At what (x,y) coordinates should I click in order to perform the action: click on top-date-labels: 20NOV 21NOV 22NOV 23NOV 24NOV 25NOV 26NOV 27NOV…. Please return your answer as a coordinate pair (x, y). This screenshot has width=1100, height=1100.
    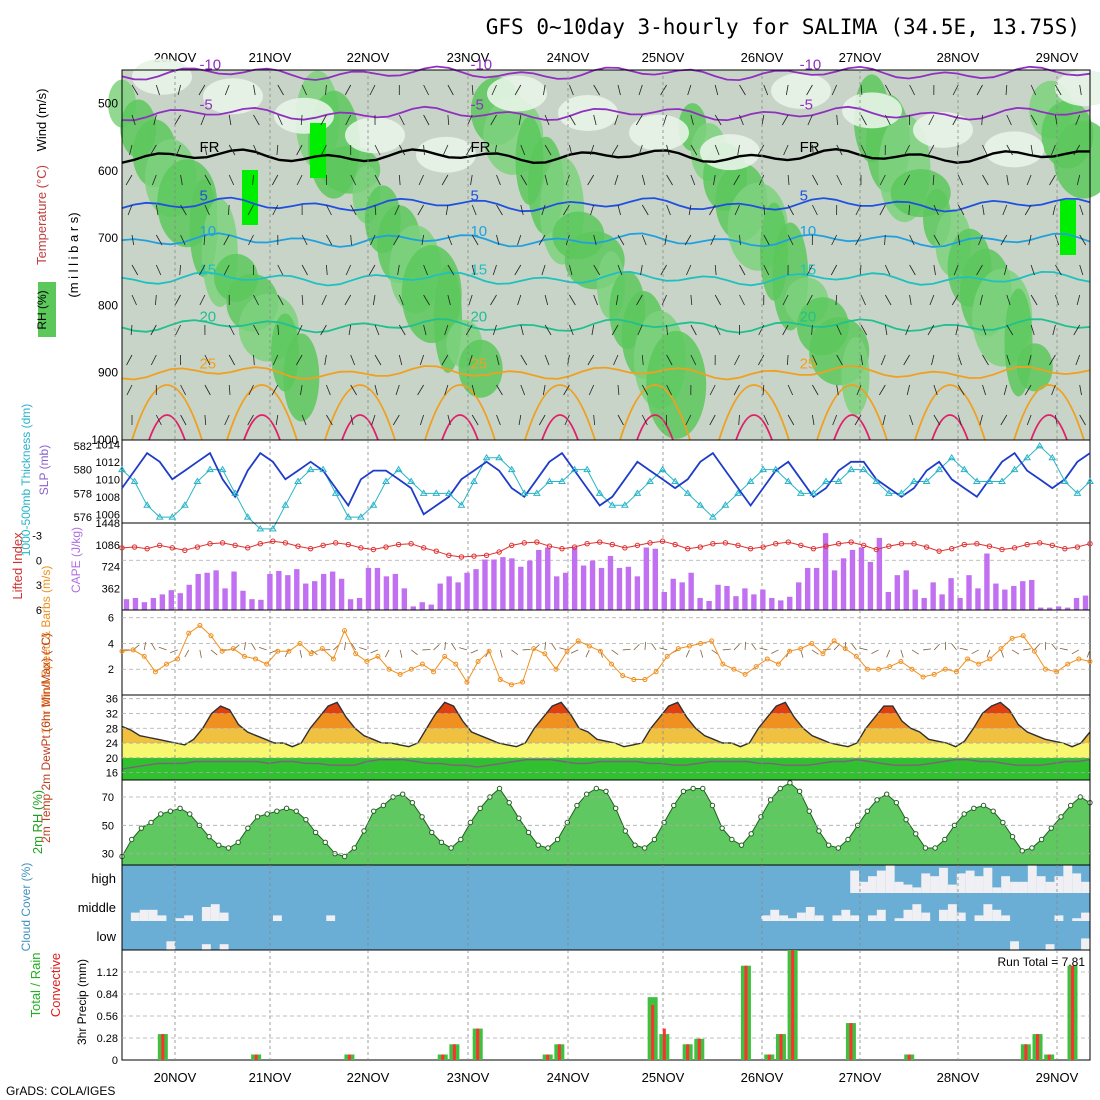
    Looking at the image, I should click on (616, 57).